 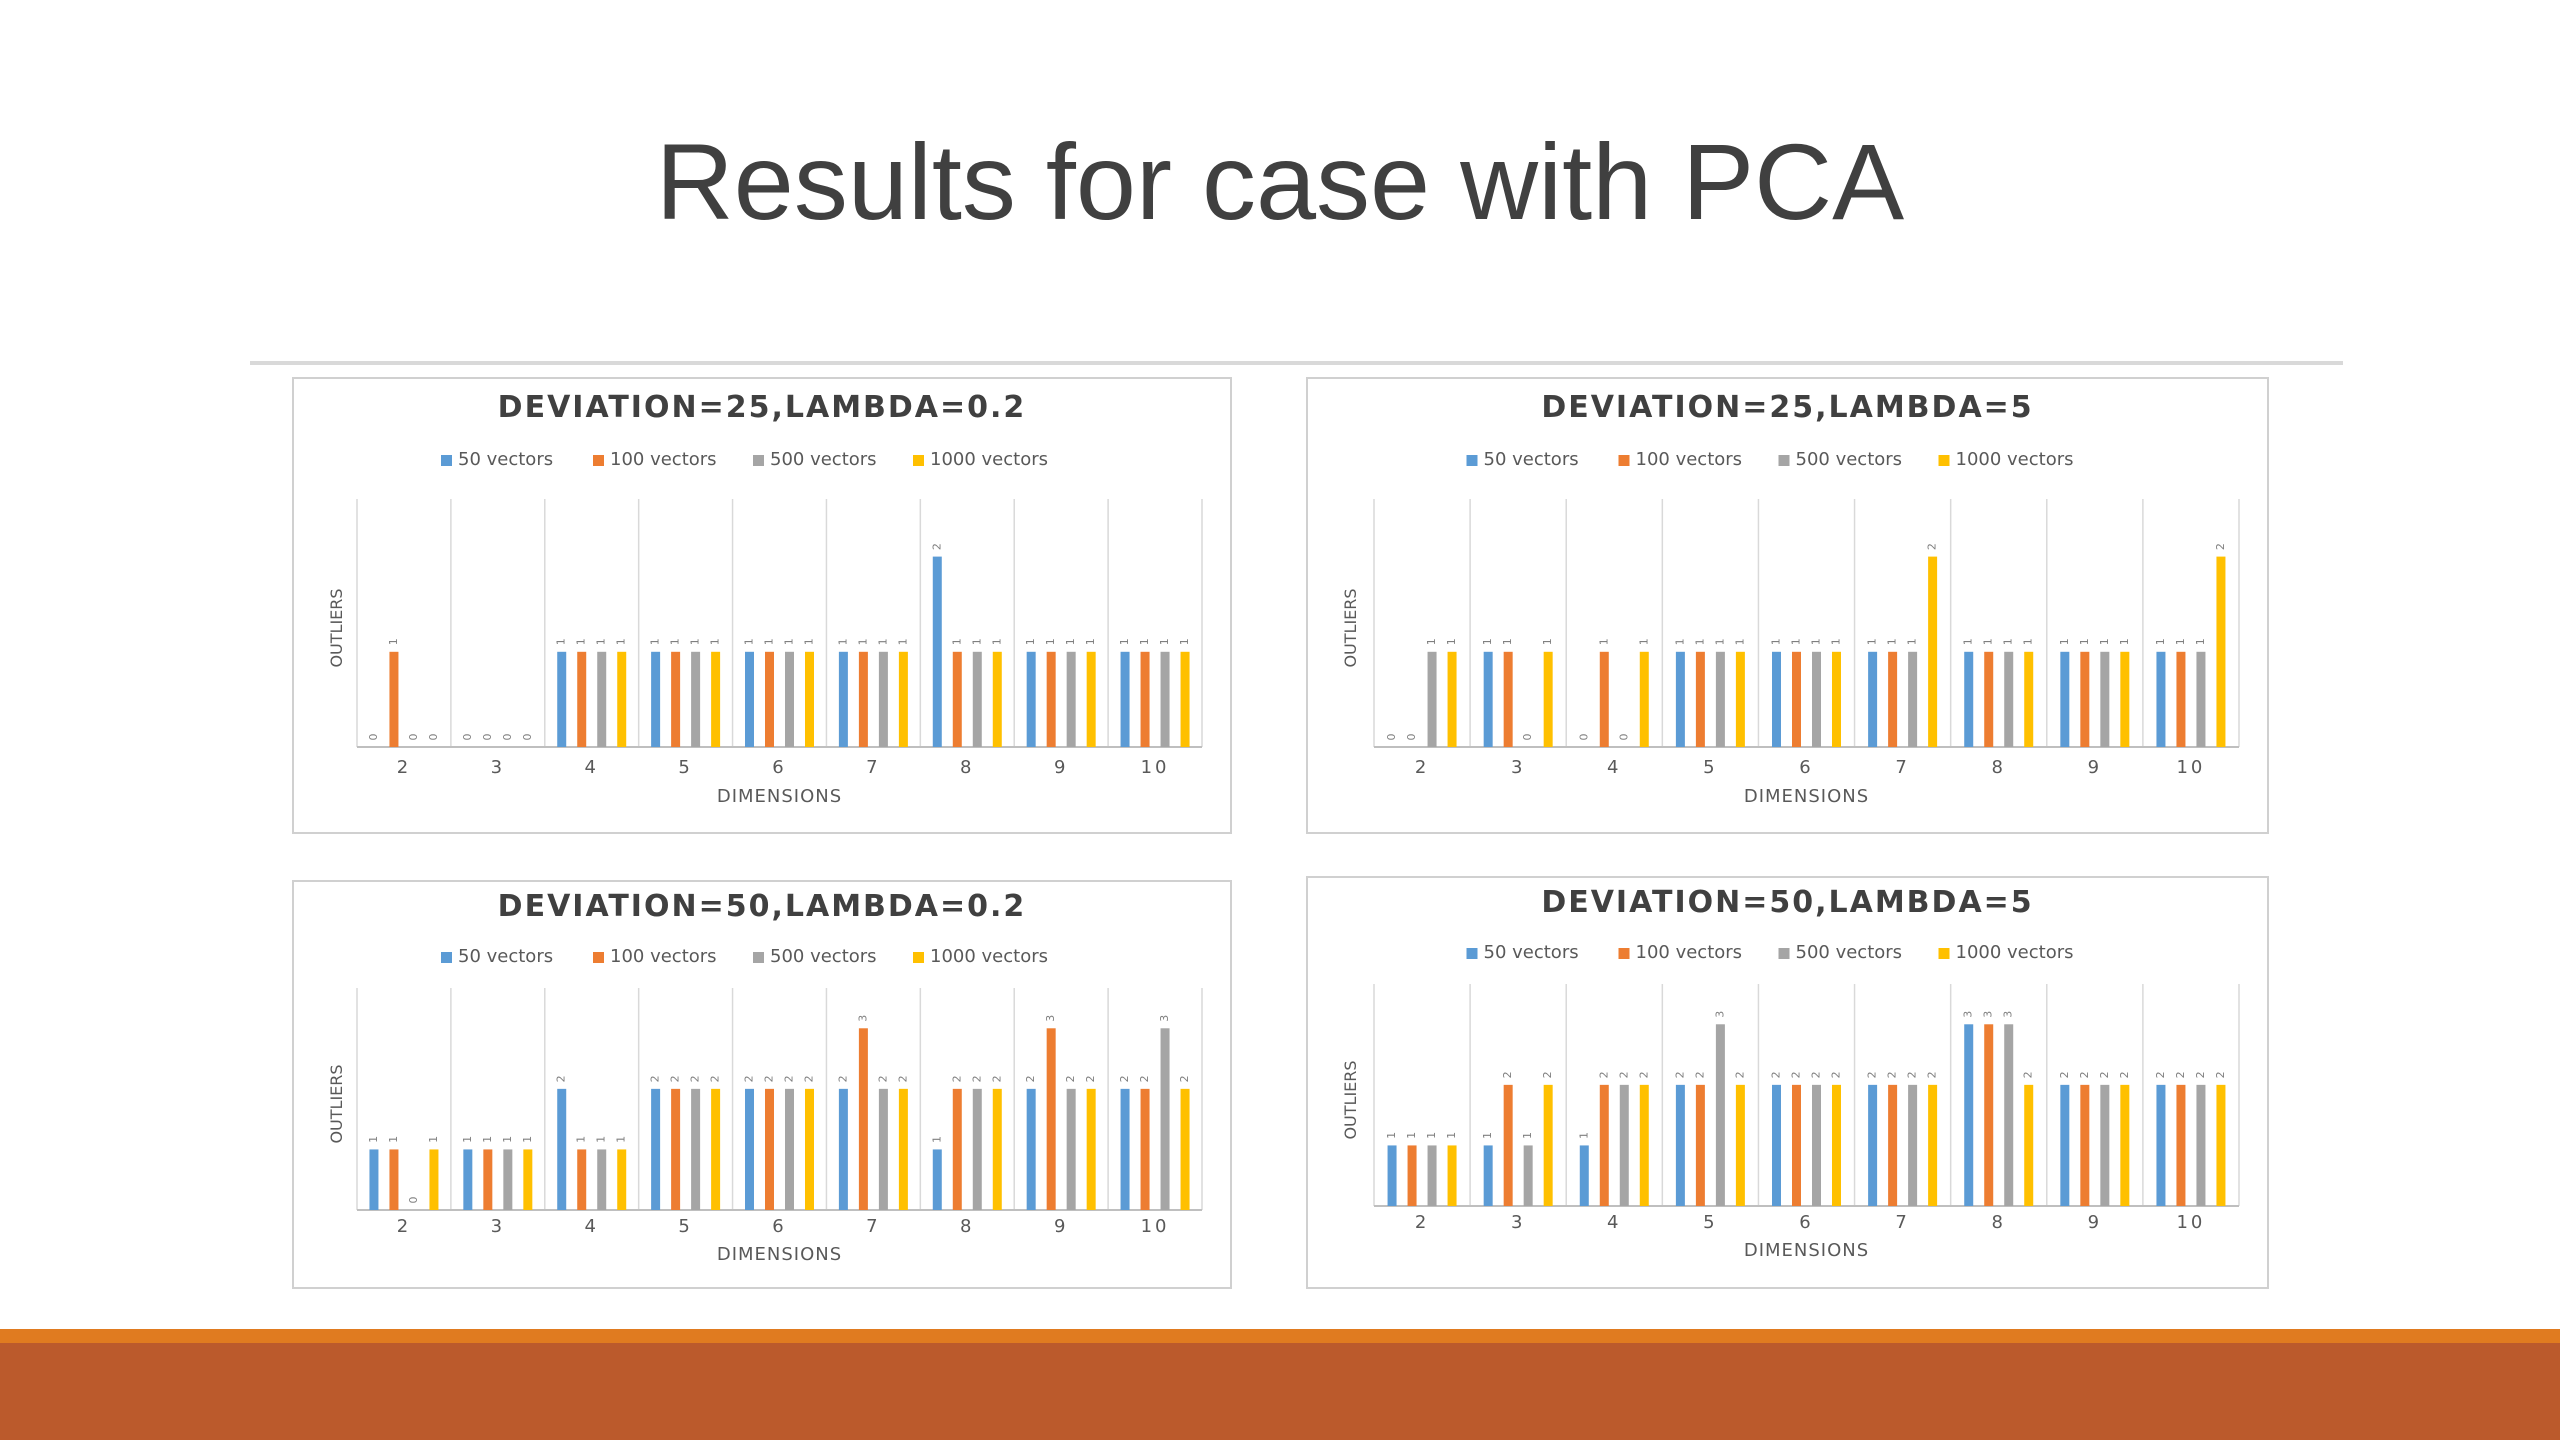 I want to click on data-label: 3, so click(x=1164, y=1018).